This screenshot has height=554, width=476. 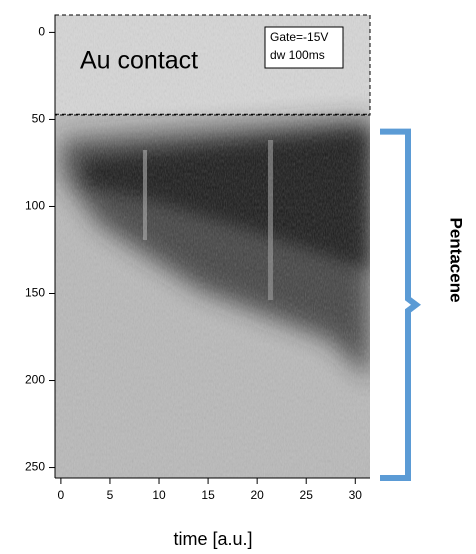 I want to click on x-tick-label: 10, so click(x=159, y=495).